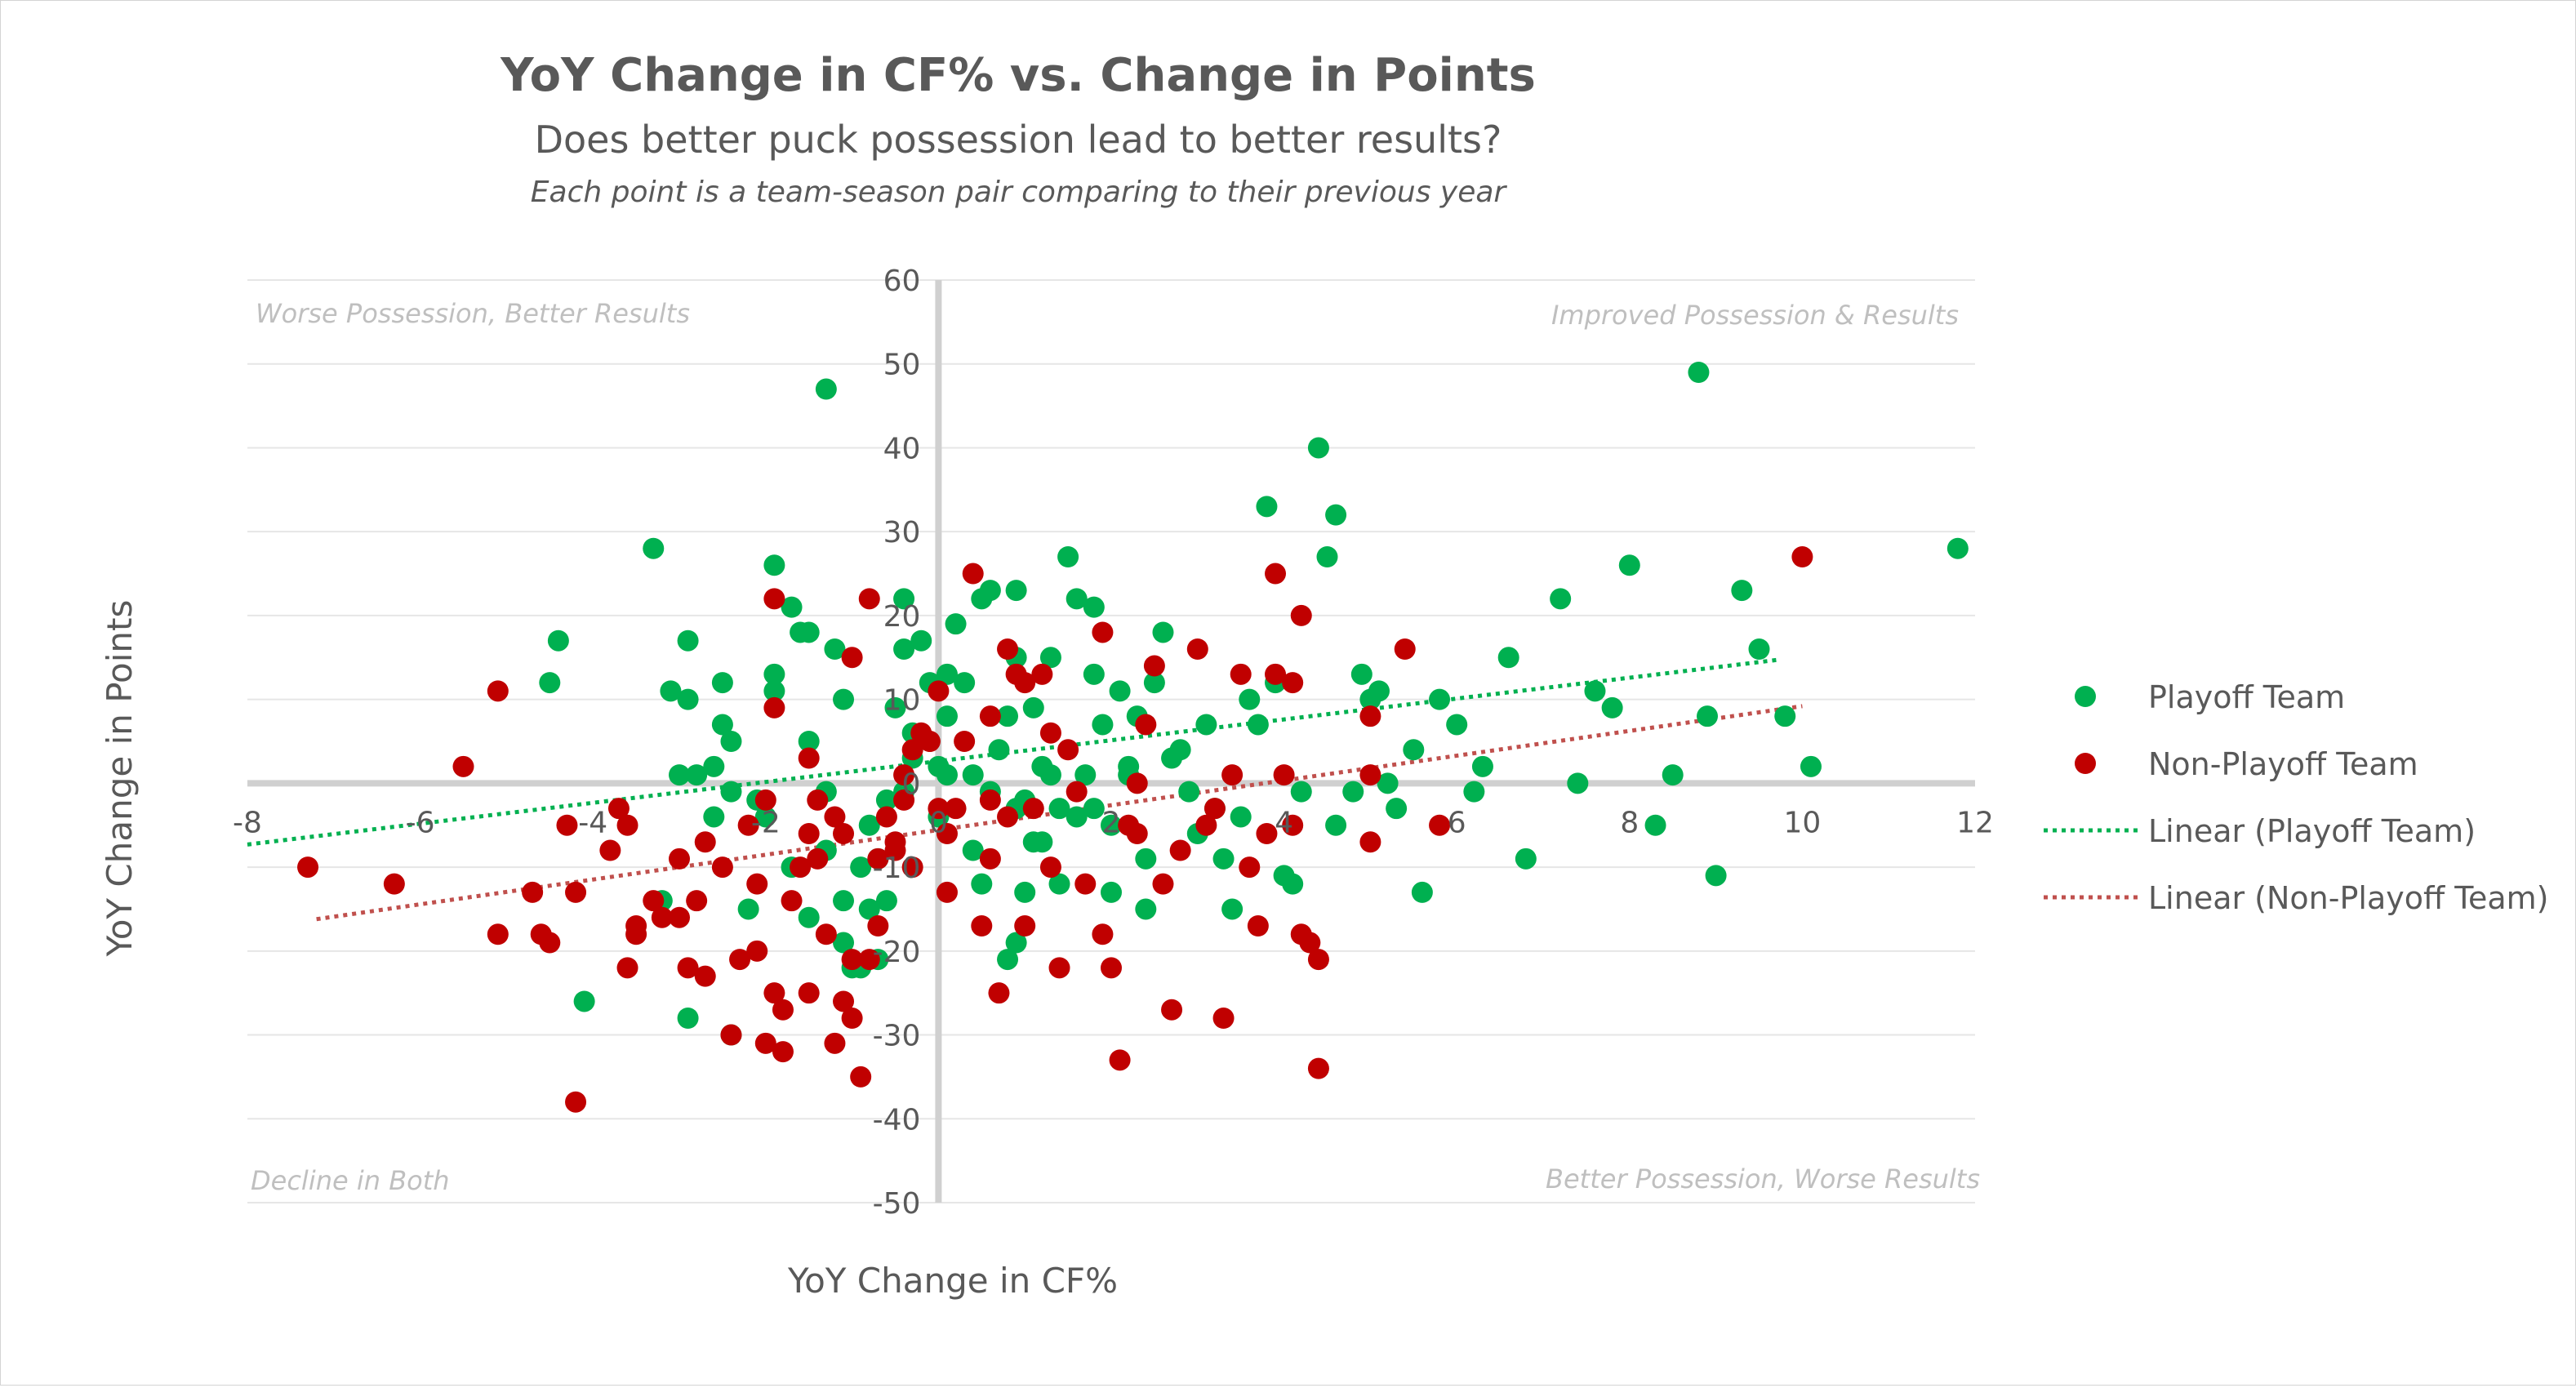 The height and width of the screenshot is (1388, 2576). I want to click on y-tick-label: 30, so click(902, 532).